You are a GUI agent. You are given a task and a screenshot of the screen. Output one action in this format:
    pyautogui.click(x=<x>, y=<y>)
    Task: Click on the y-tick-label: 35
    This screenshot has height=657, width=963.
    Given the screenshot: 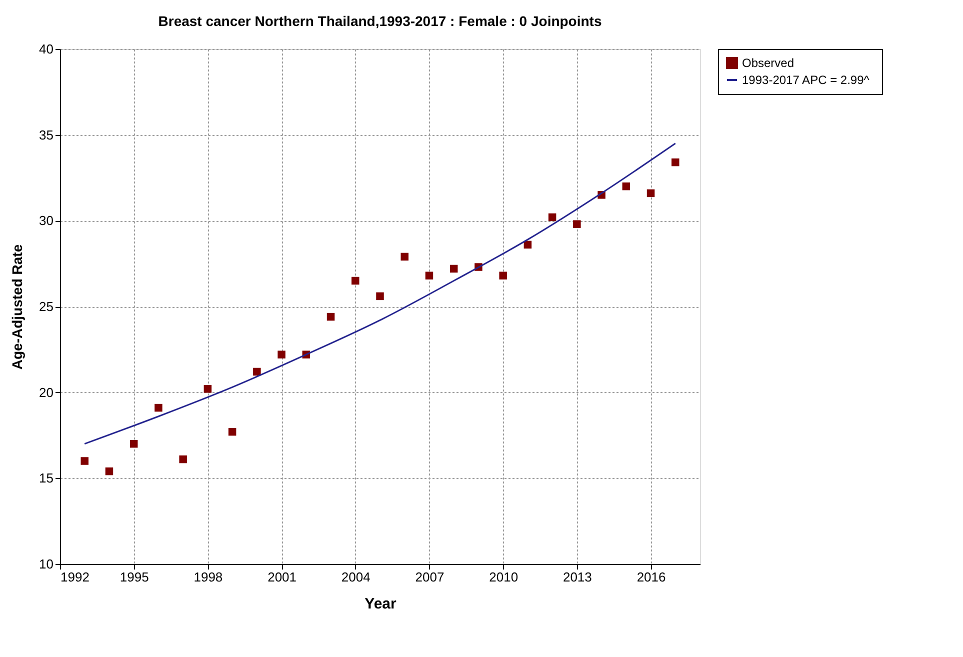 What is the action you would take?
    pyautogui.click(x=46, y=134)
    